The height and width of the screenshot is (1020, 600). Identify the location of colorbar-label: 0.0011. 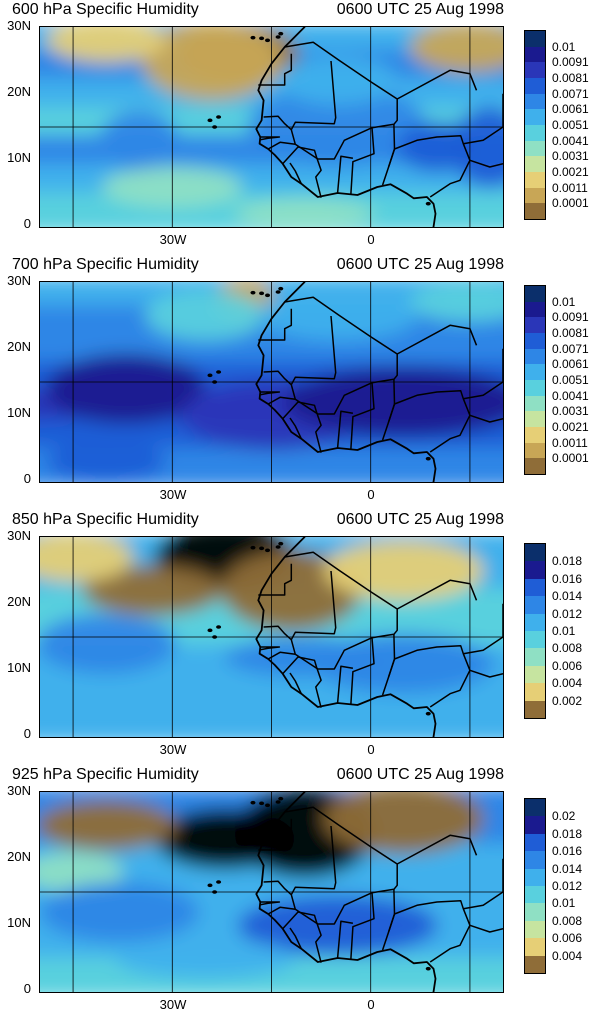
(570, 187).